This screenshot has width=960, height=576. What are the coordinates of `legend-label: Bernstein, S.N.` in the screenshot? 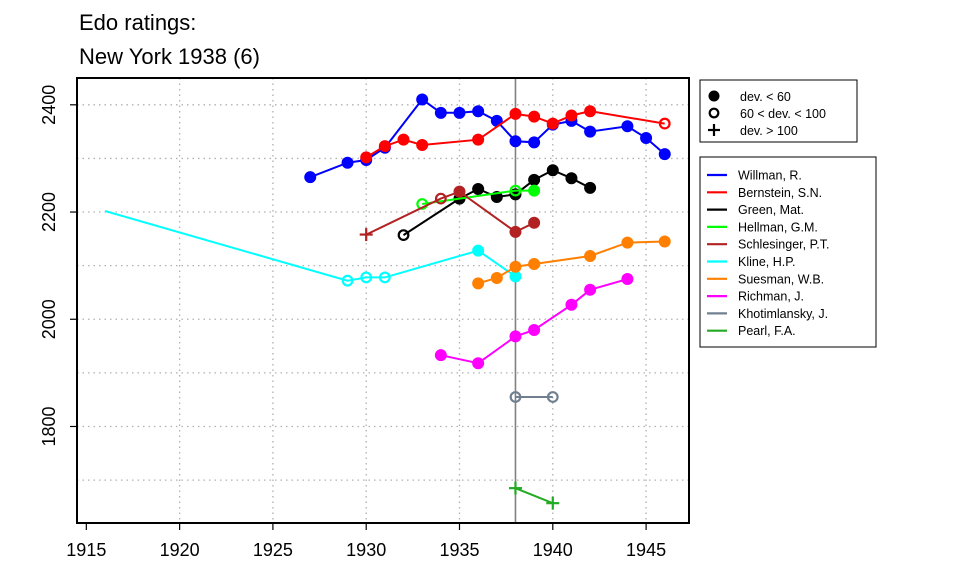 It's located at (780, 193).